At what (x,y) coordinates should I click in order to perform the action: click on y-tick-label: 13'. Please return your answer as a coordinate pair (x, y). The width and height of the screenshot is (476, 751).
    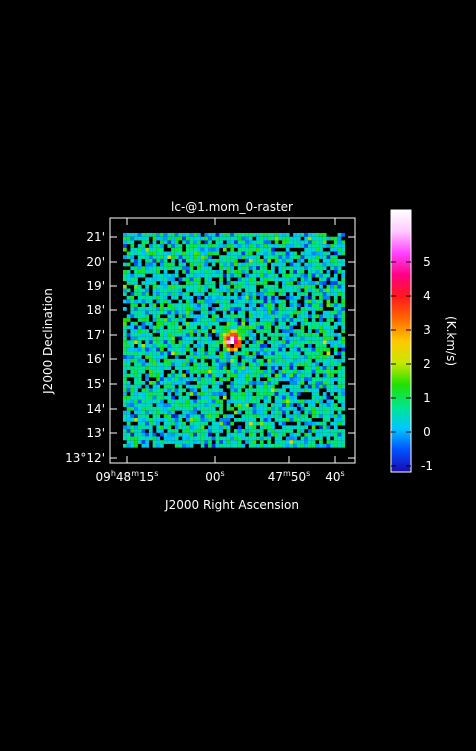
    Looking at the image, I should click on (95, 433).